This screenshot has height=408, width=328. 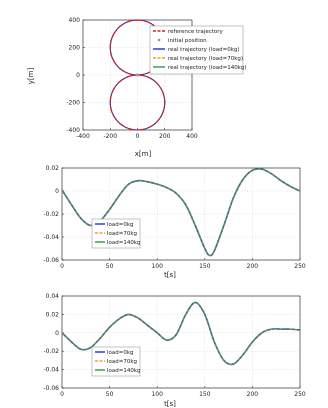 I want to click on error-plot-2-x-tick-label: 200, so click(x=253, y=394).